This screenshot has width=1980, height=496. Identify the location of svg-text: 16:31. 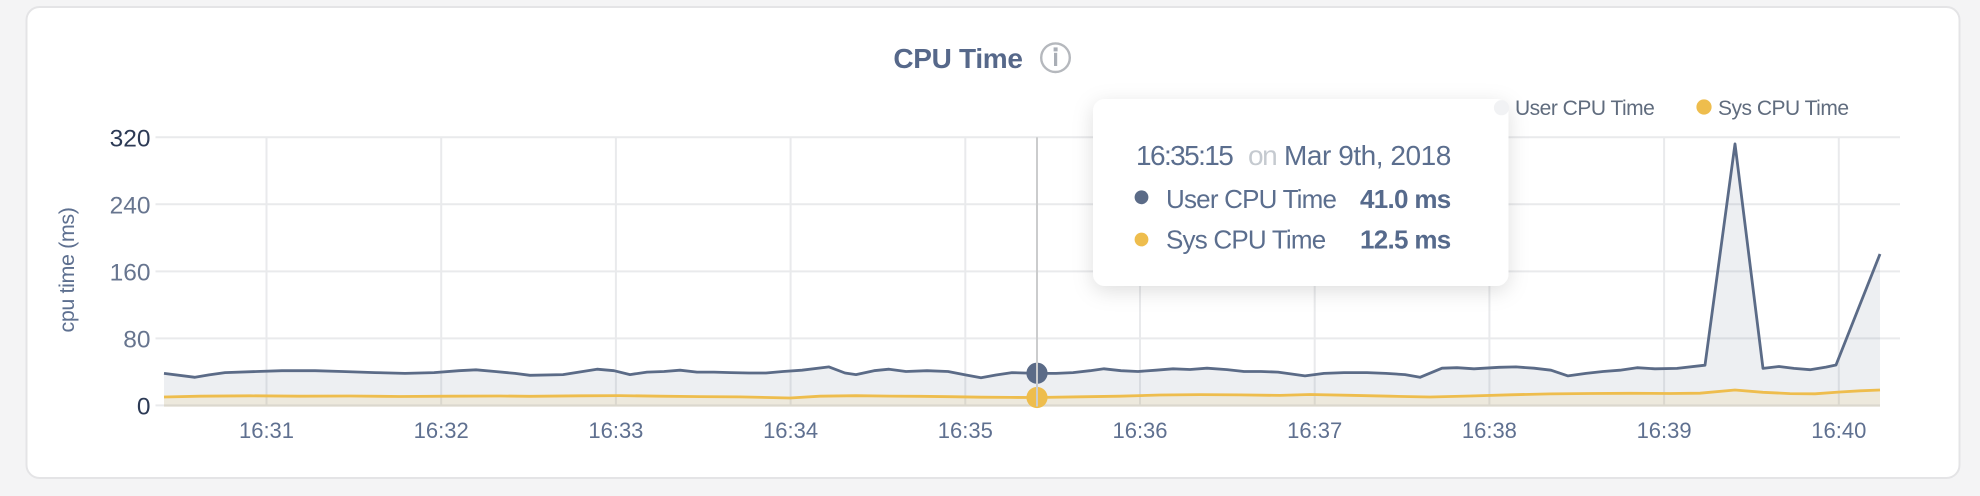
(266, 430).